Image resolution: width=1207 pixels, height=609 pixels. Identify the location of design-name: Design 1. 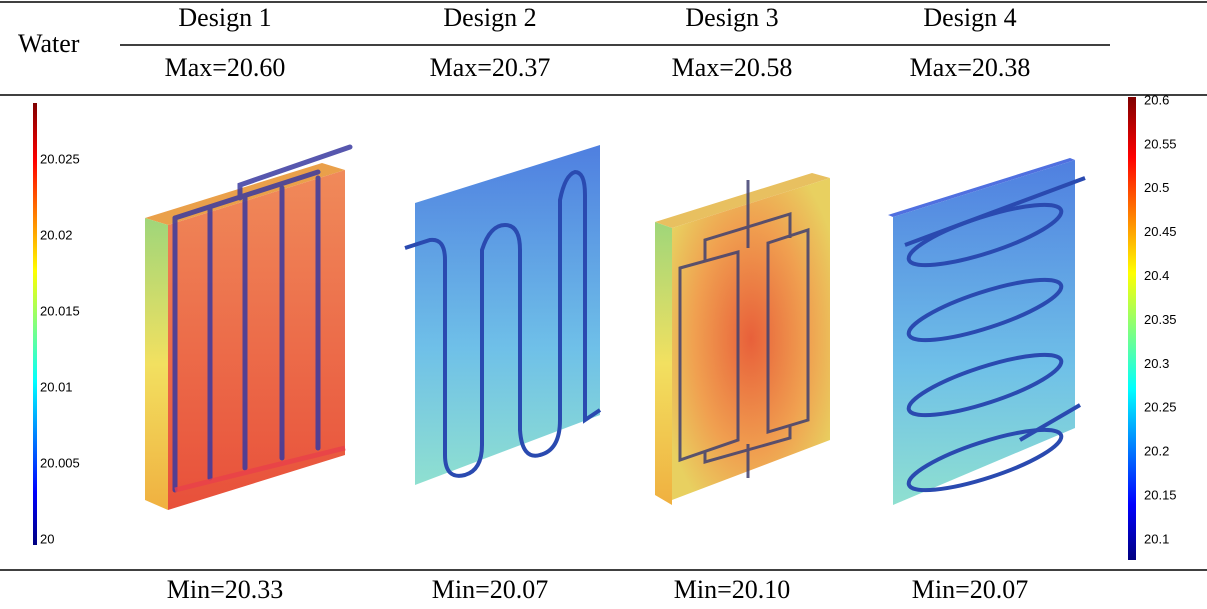
(224, 17).